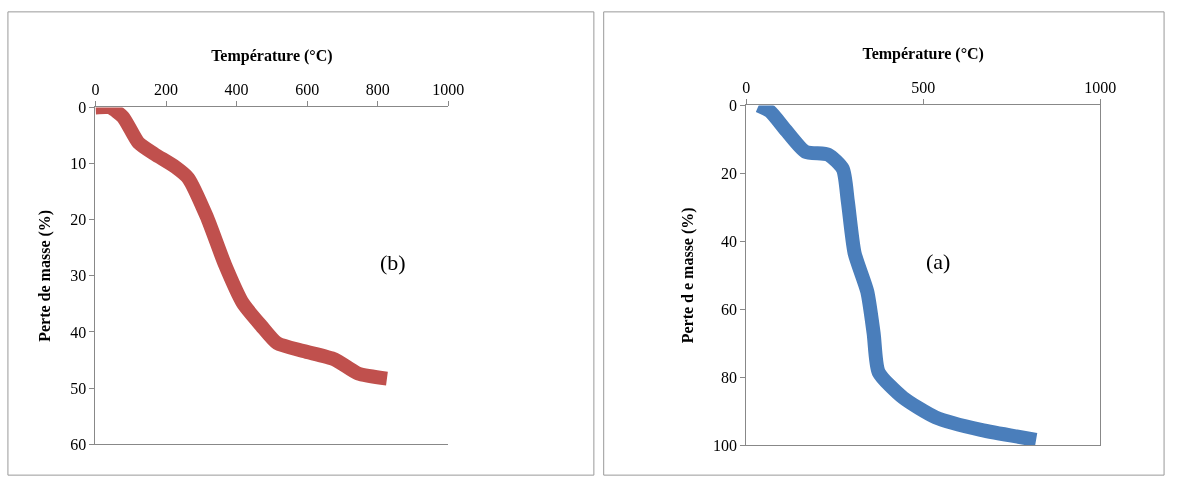 The height and width of the screenshot is (488, 1184). I want to click on y-tick-label: 50, so click(78, 388).